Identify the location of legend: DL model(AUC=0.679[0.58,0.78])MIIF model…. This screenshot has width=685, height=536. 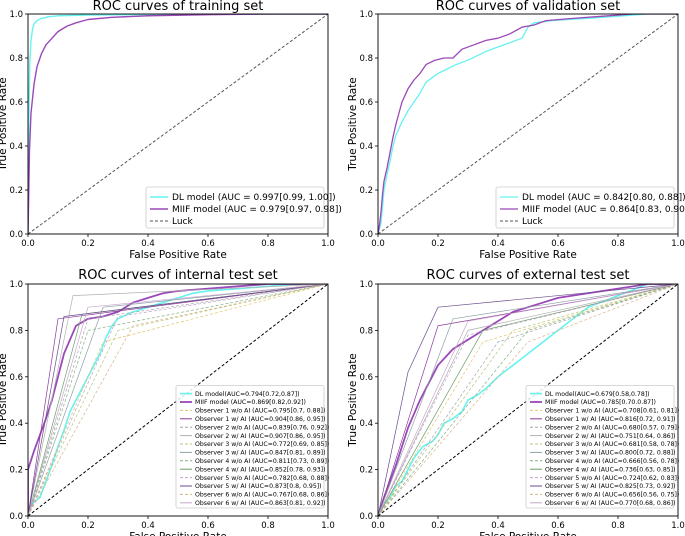
(602, 446).